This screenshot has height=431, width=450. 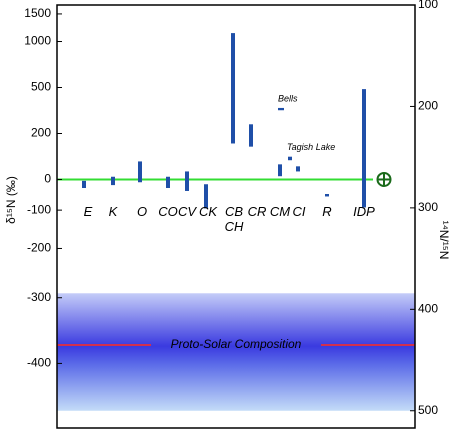 What do you see at coordinates (37, 13) in the screenshot?
I see `y-tick-label: 1500` at bounding box center [37, 13].